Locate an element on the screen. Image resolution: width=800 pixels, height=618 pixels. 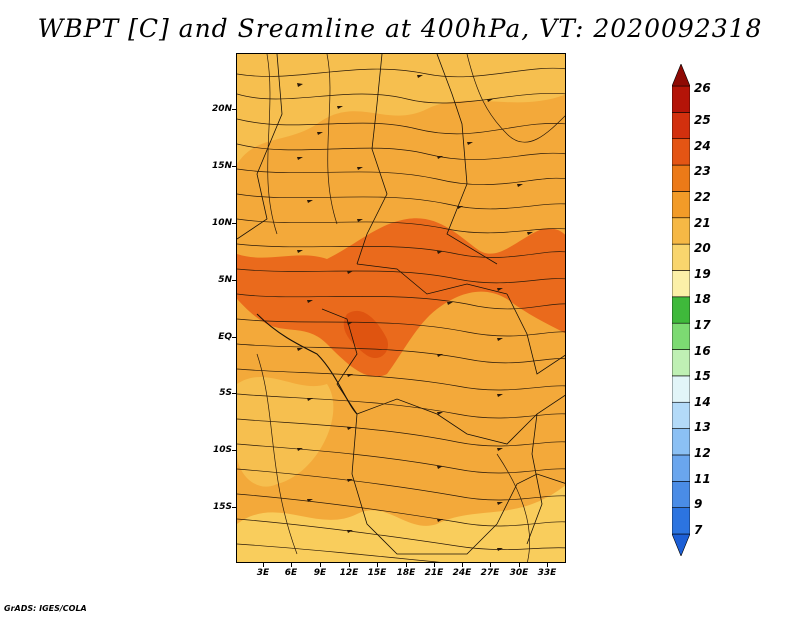
lon-label-9e: 9E is located at coordinates (320, 573).